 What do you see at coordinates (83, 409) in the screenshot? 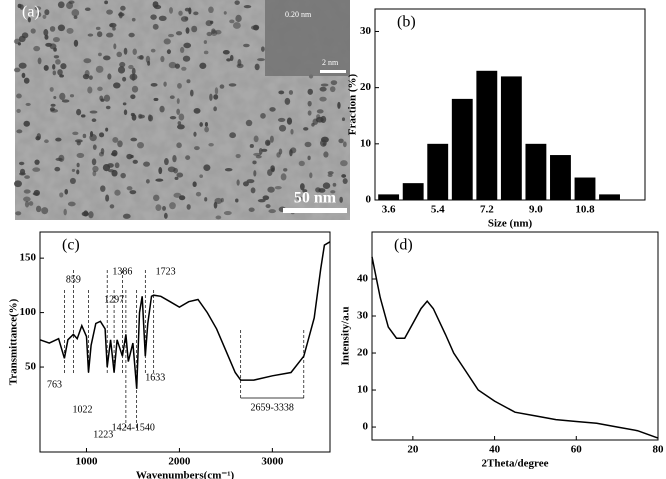
I see `annotation: 1022` at bounding box center [83, 409].